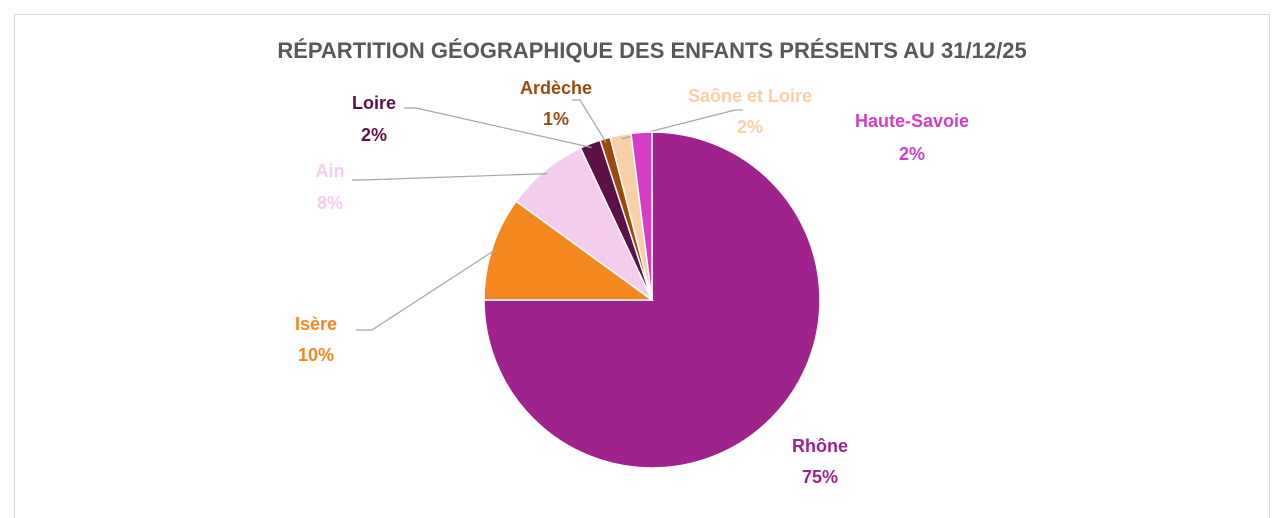 This screenshot has width=1284, height=518. Describe the element at coordinates (330, 203) in the screenshot. I see `value-label: 8%` at that location.